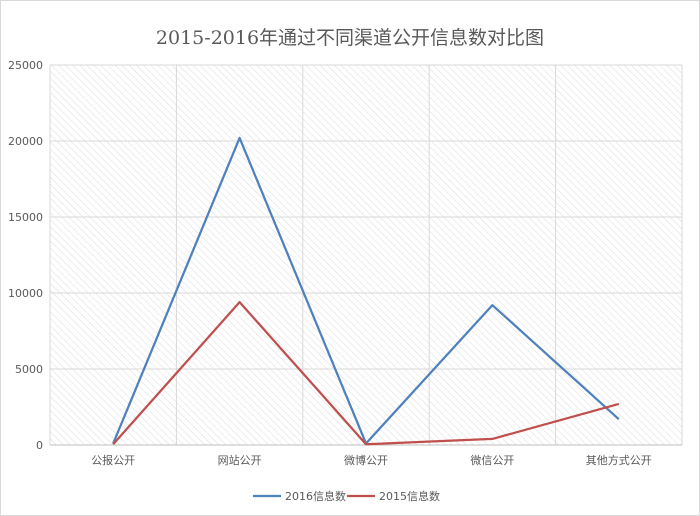 This screenshot has height=516, width=700. I want to click on legend: 2016信息数 2015信息数, so click(346, 496).